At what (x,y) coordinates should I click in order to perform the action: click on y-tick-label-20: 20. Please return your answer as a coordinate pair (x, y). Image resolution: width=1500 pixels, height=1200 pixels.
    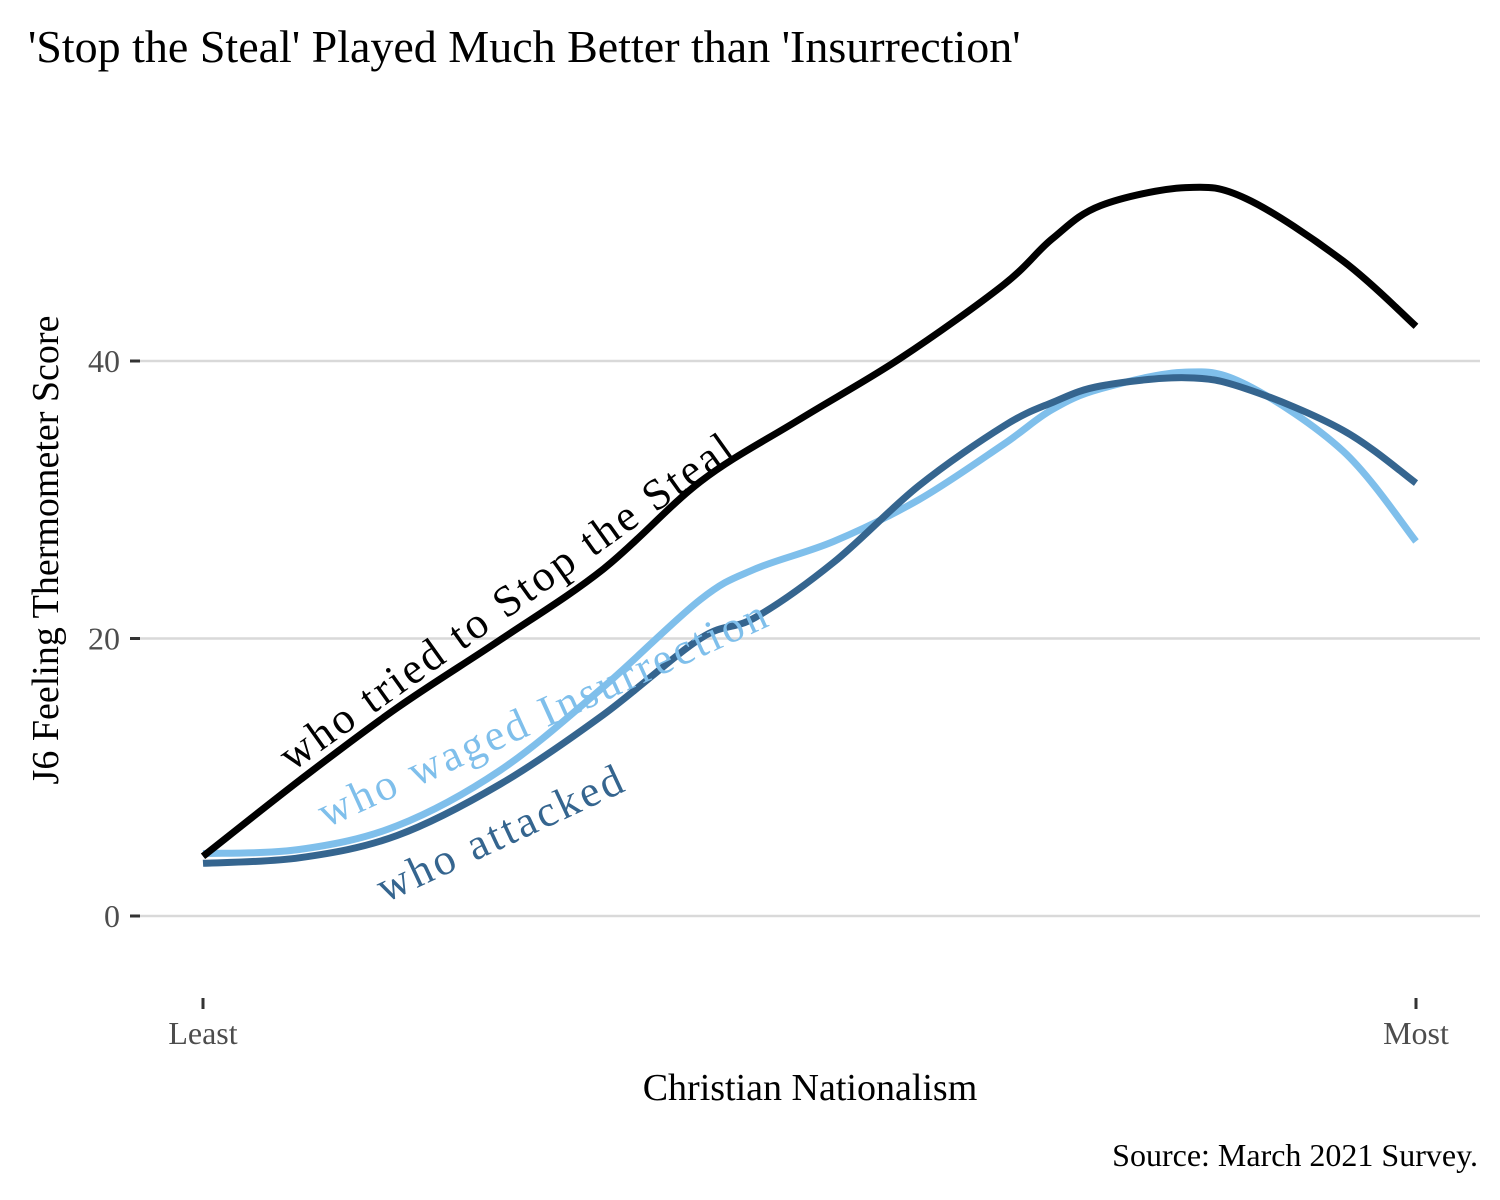
    Looking at the image, I should click on (104, 639).